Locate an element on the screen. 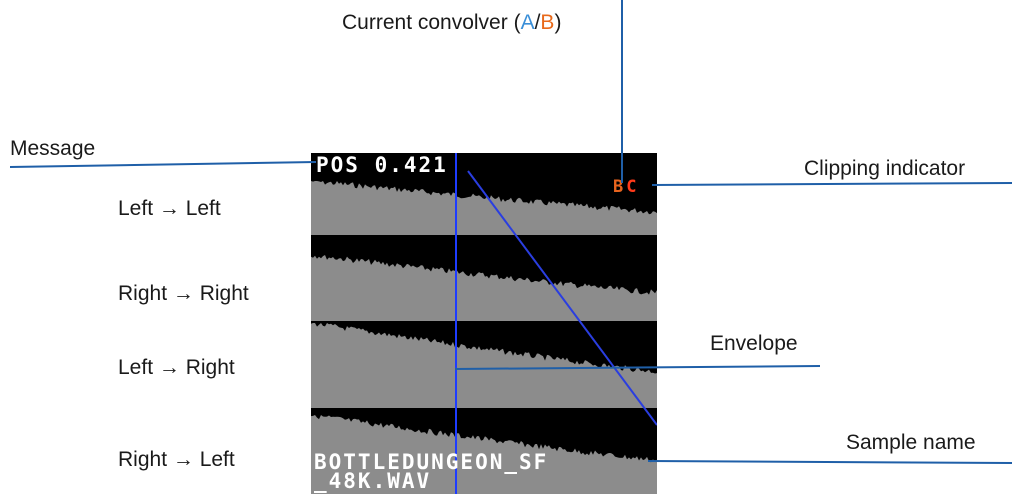  clipping-indicator: BC is located at coordinates (626, 187).